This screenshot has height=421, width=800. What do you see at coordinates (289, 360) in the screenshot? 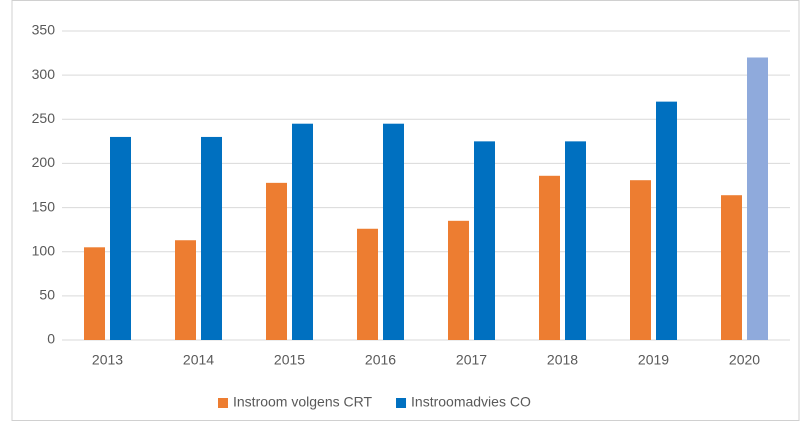
I see `x-tick-label: 2015` at bounding box center [289, 360].